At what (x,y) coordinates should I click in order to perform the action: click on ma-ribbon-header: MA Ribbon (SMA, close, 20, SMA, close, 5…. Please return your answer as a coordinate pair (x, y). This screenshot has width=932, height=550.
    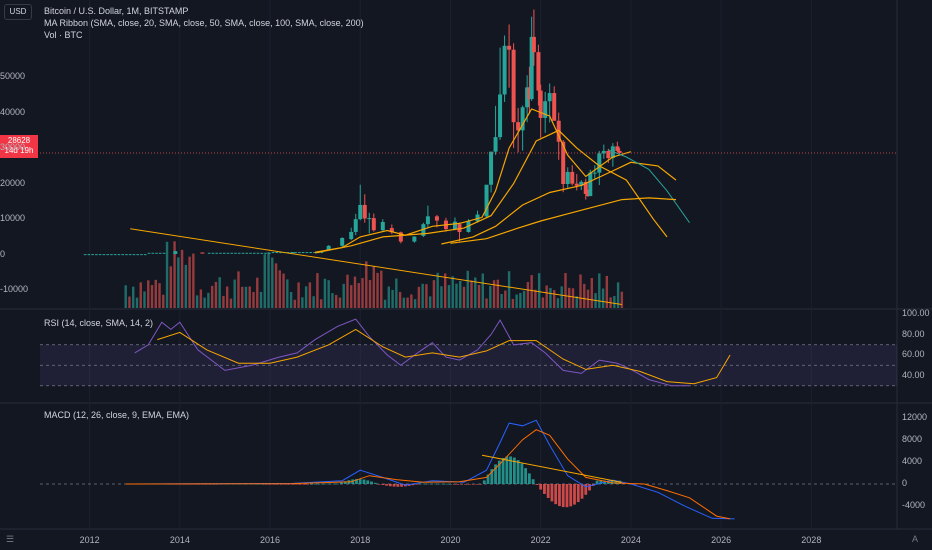
    Looking at the image, I should click on (204, 23).